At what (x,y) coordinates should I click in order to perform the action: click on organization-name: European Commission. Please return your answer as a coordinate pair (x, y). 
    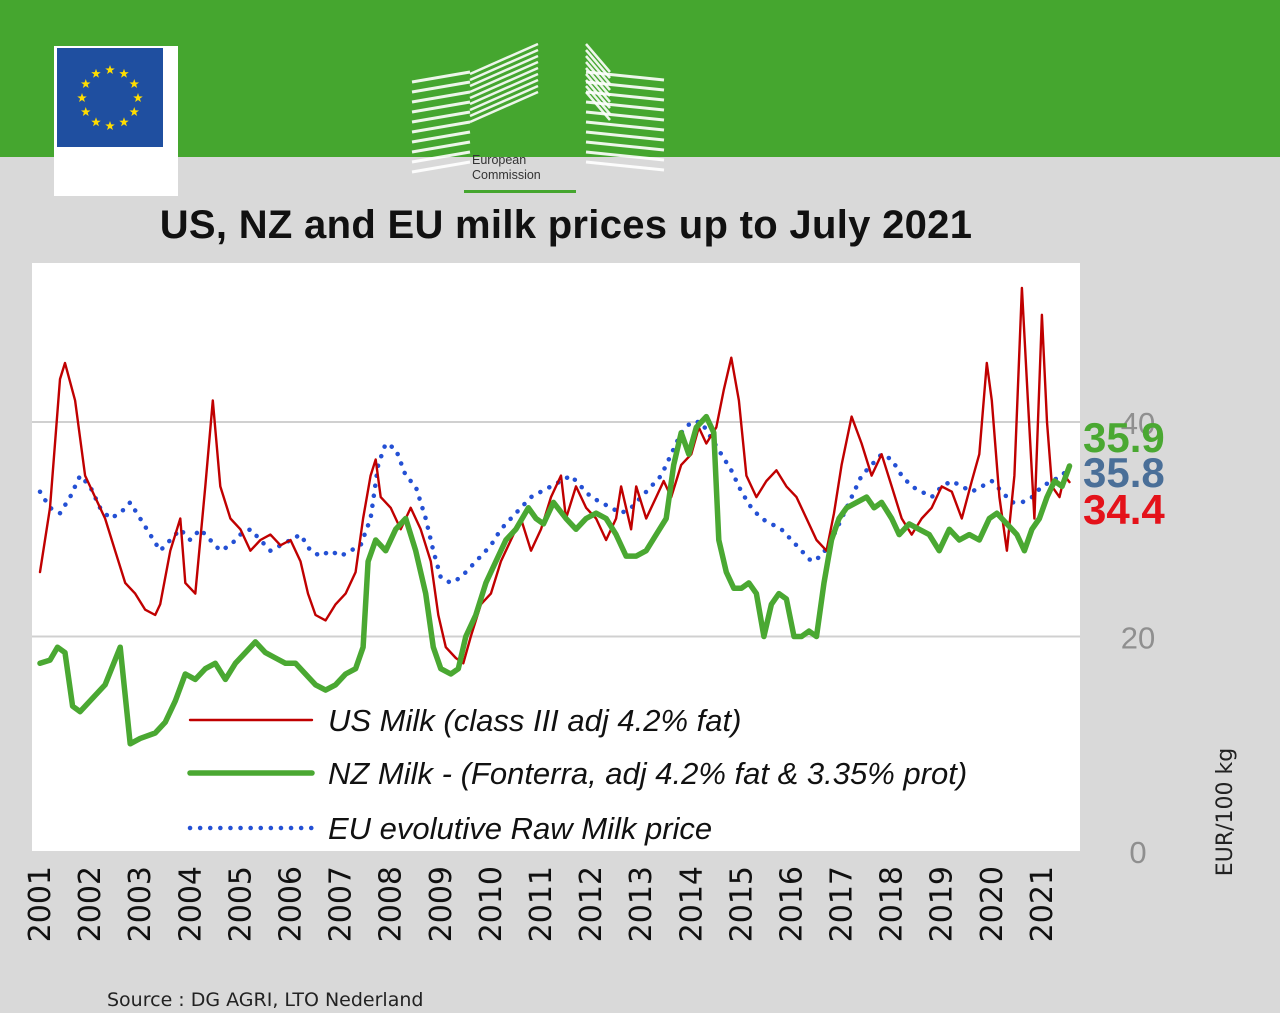
    Looking at the image, I should click on (527, 168).